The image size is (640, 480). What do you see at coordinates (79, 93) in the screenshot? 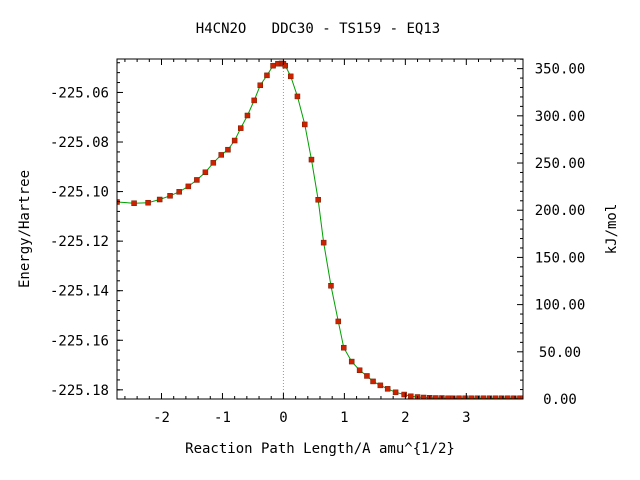
I see `y-tick-label: -225.06` at bounding box center [79, 93].